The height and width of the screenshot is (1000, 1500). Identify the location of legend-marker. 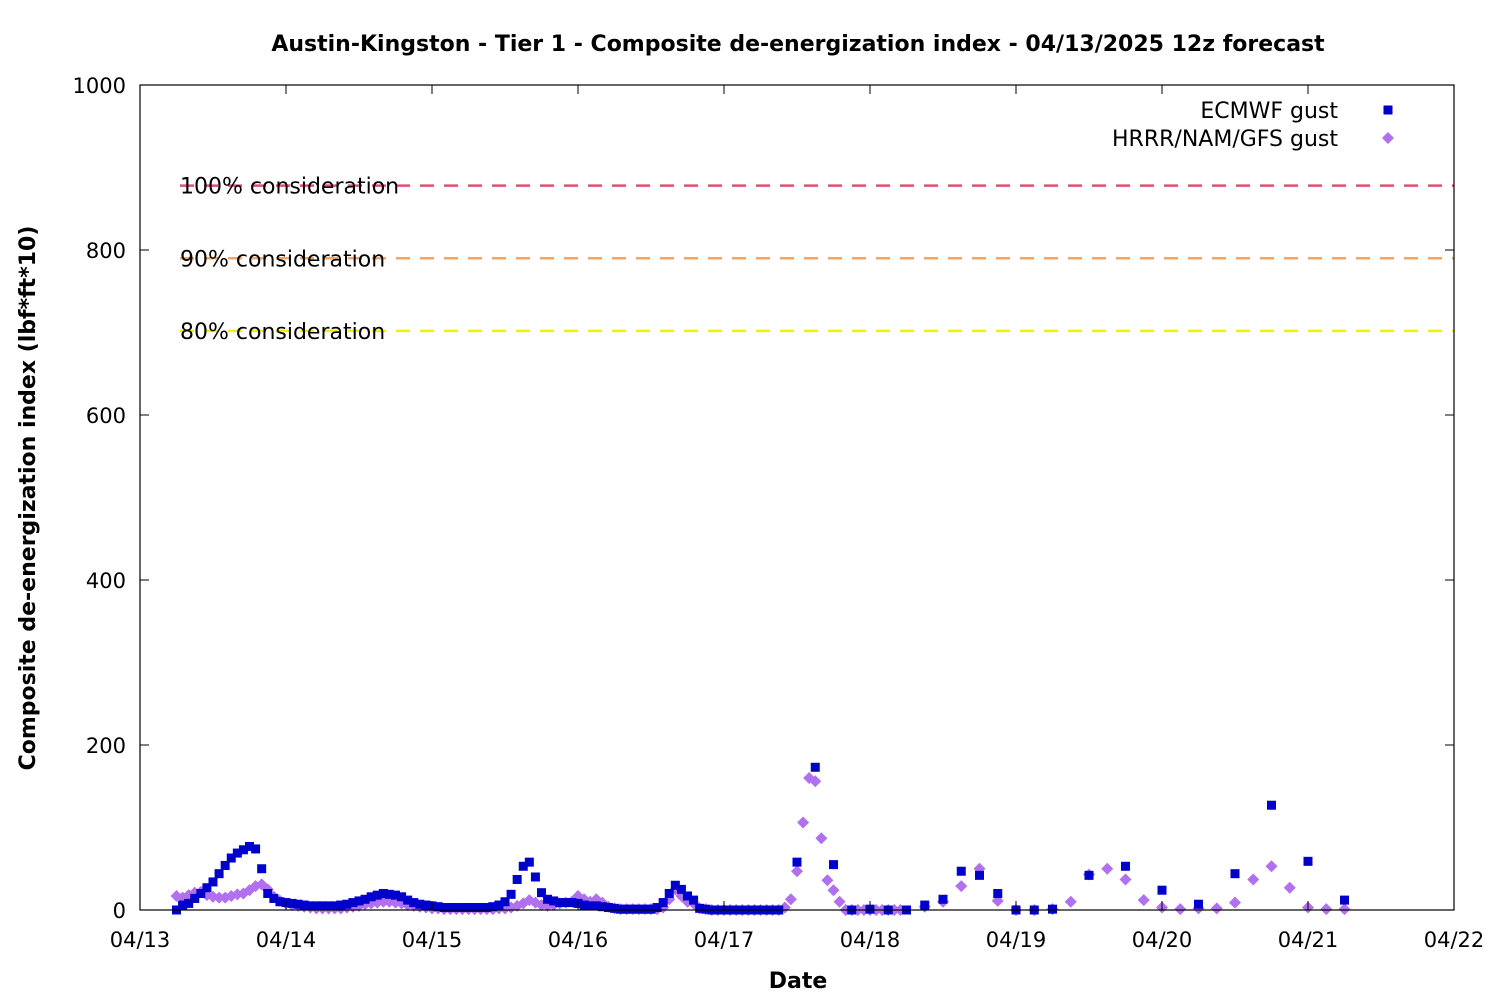
(1388, 138).